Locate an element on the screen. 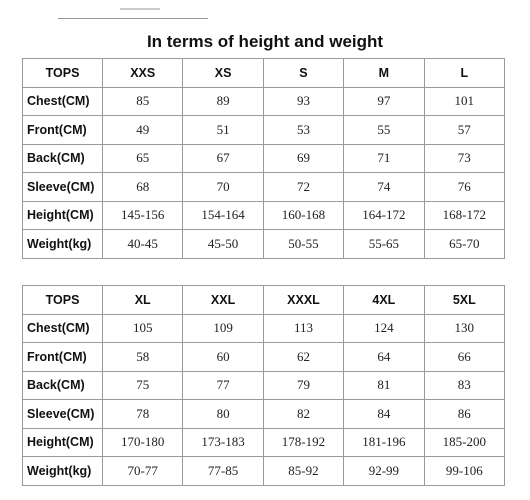 This screenshot has height=500, width=530. table-cell: 71 is located at coordinates (384, 158).